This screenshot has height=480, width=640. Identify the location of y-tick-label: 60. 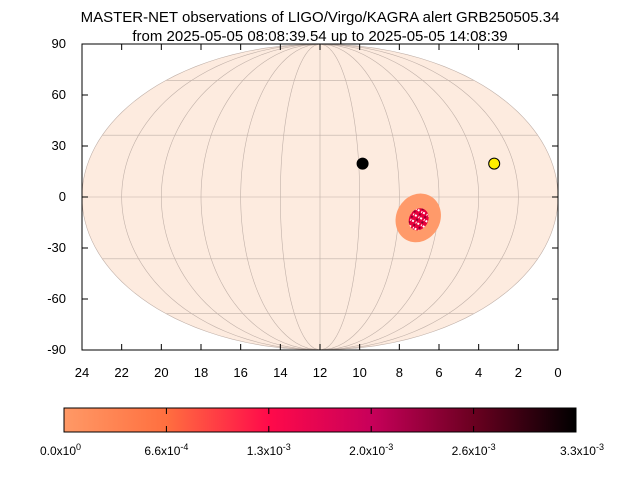
(59, 94).